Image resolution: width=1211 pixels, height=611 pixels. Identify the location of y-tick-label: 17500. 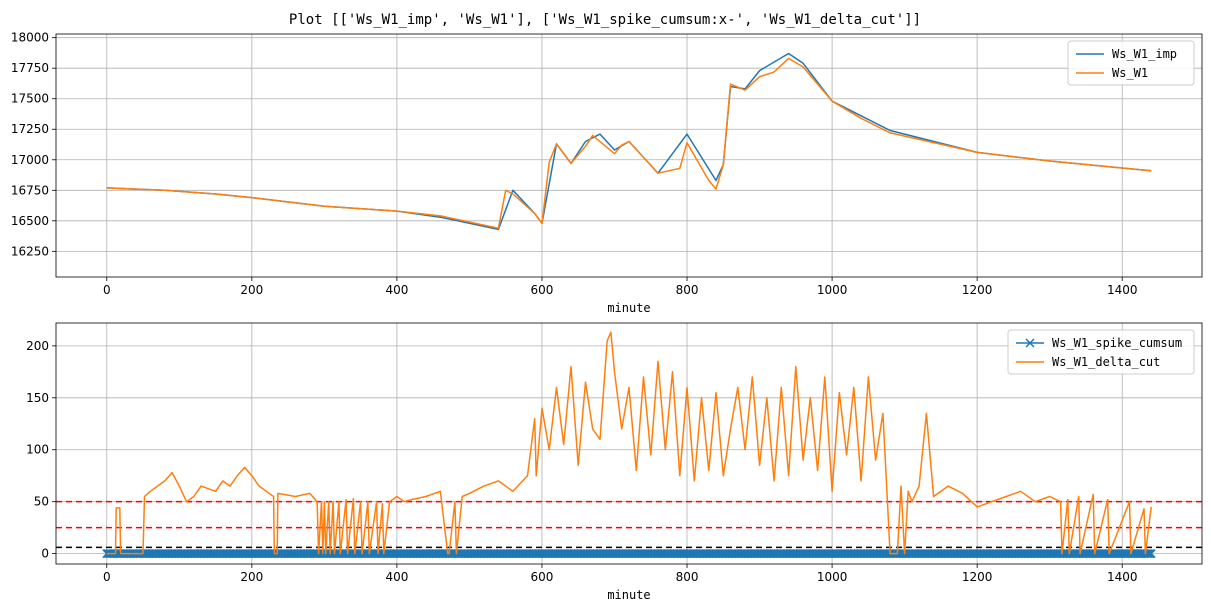
(30, 99).